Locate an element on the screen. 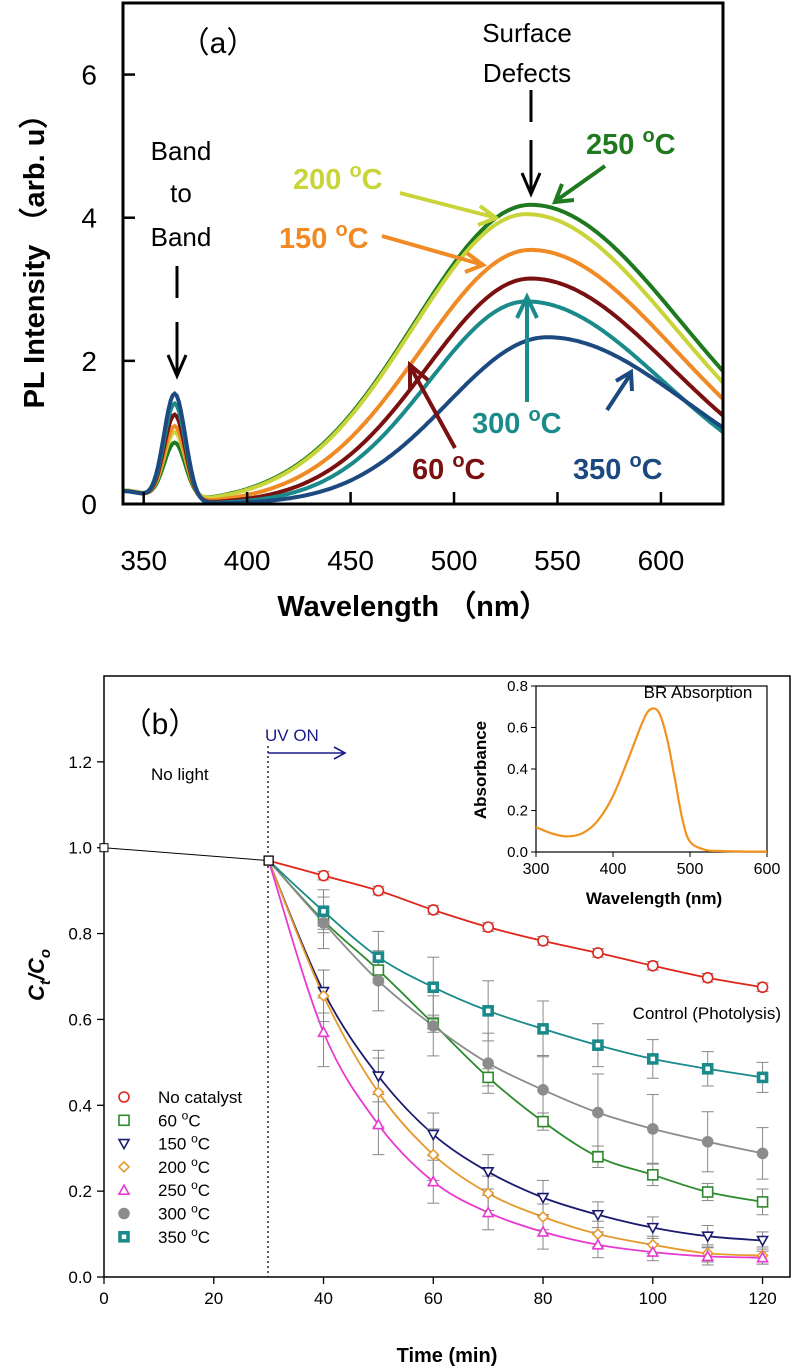 This screenshot has height=1369, width=808. panel-b-ytick-label: 1.0 is located at coordinates (80, 848).